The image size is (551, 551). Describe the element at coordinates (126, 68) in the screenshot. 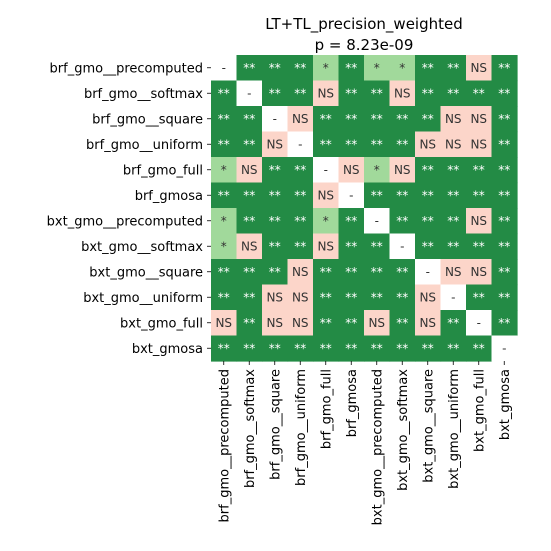

I see `row-label-brf-gmo-precomputed: brf_gmo__precomputed` at that location.